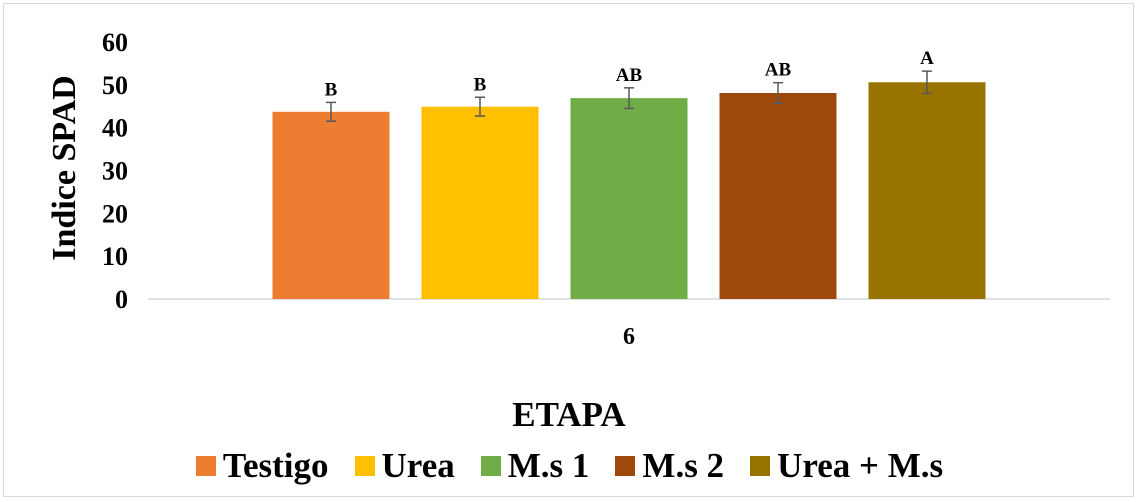 This screenshot has height=502, width=1139. I want to click on legend-label: Urea, so click(418, 465).